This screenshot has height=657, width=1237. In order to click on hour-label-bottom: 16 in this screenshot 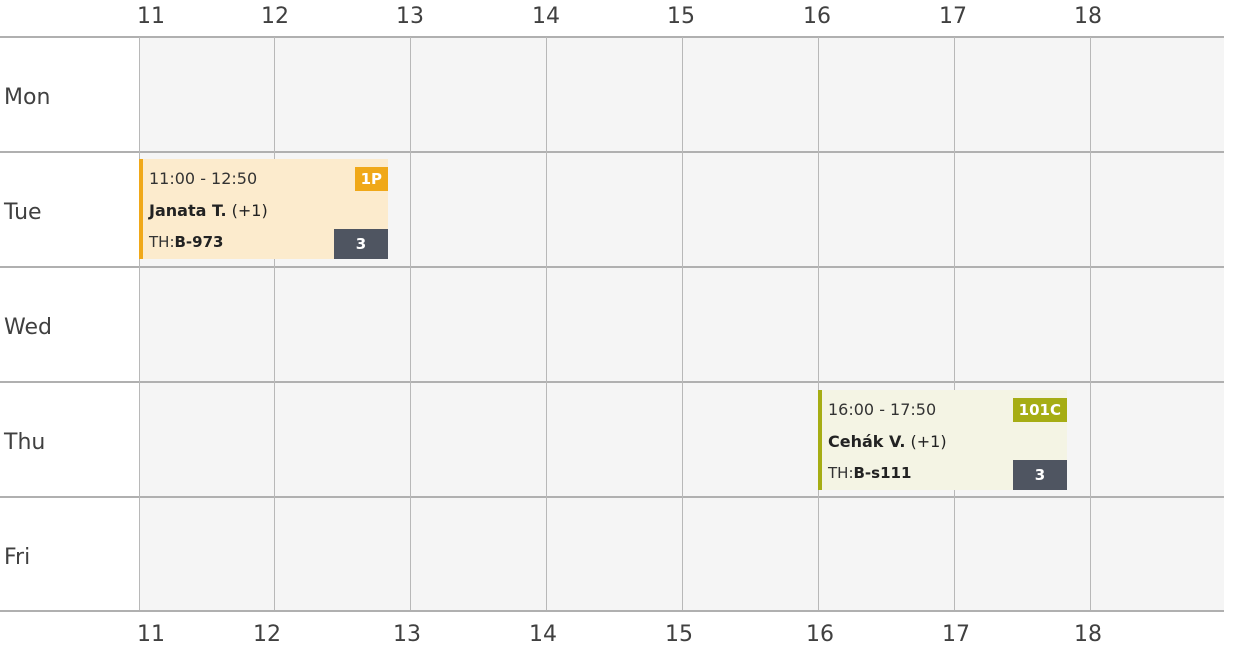, I will do `click(820, 634)`.